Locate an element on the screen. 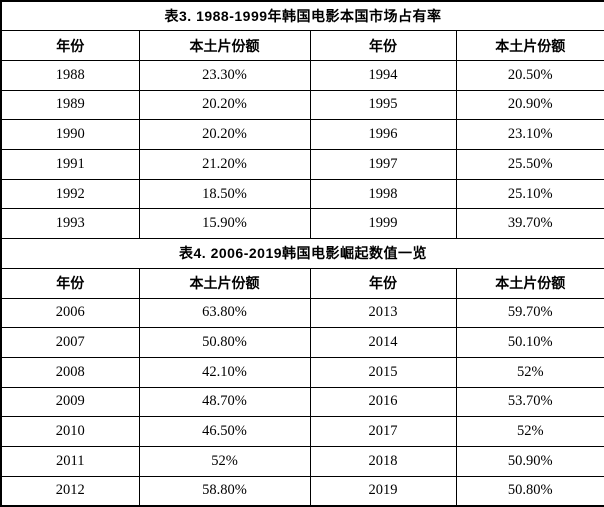 The image size is (604, 507). table-row: 2008 42.10% 2015 52% is located at coordinates (302, 372).